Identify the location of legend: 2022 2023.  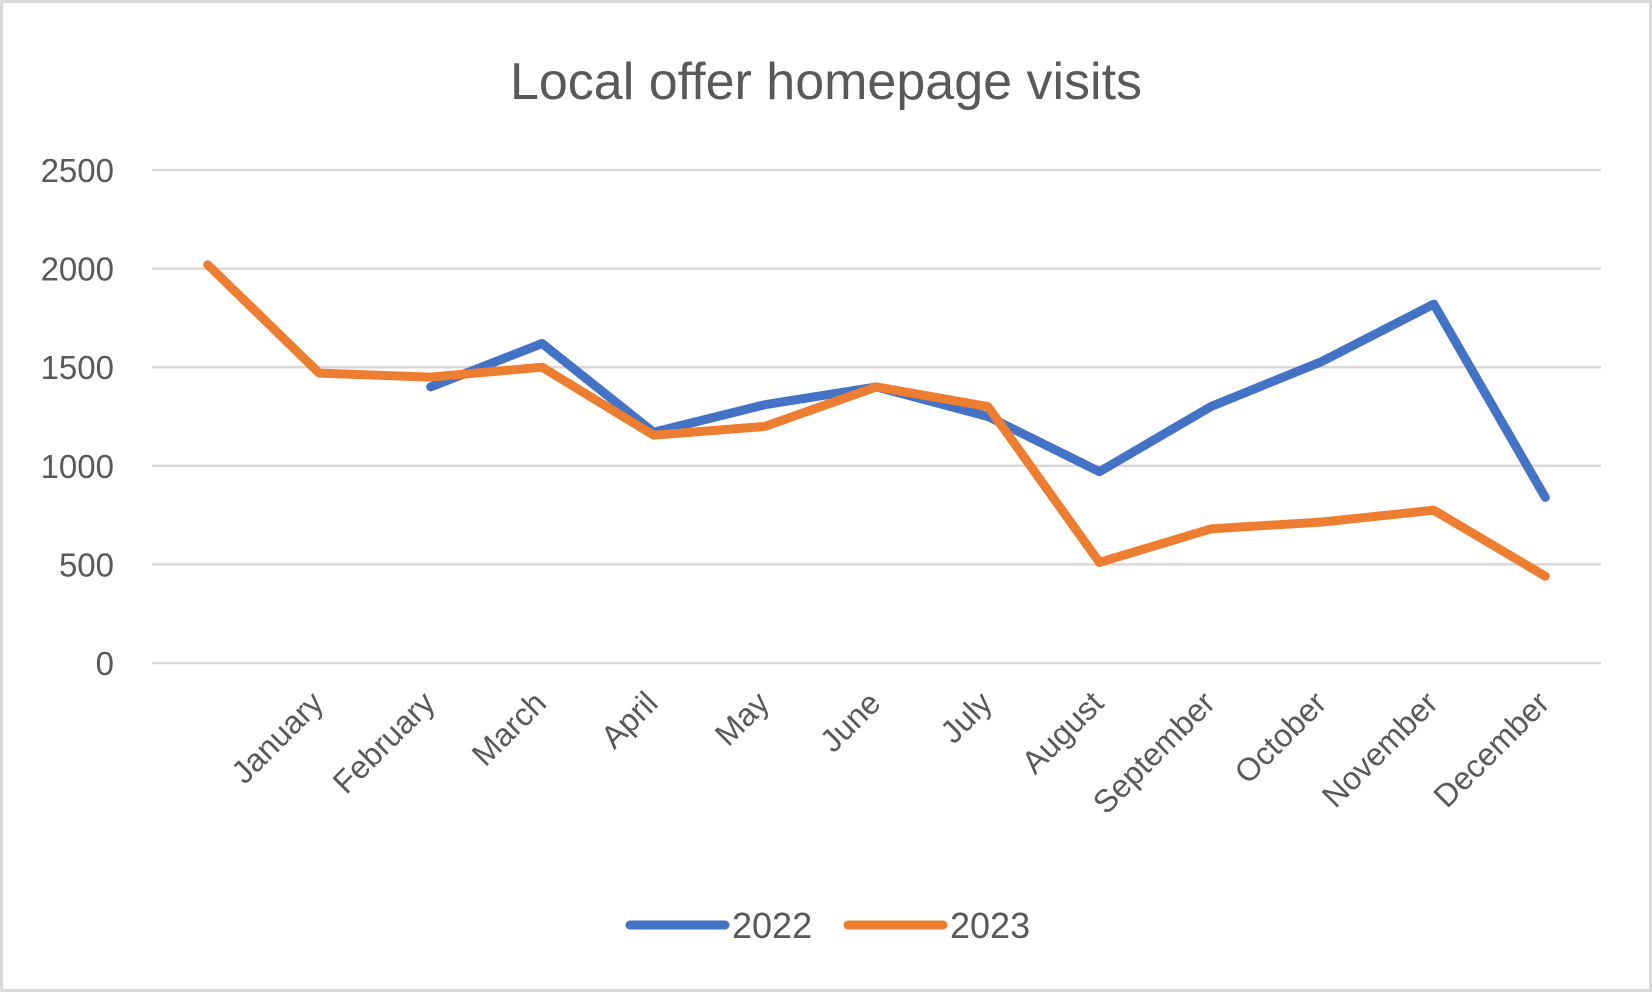
(827, 925).